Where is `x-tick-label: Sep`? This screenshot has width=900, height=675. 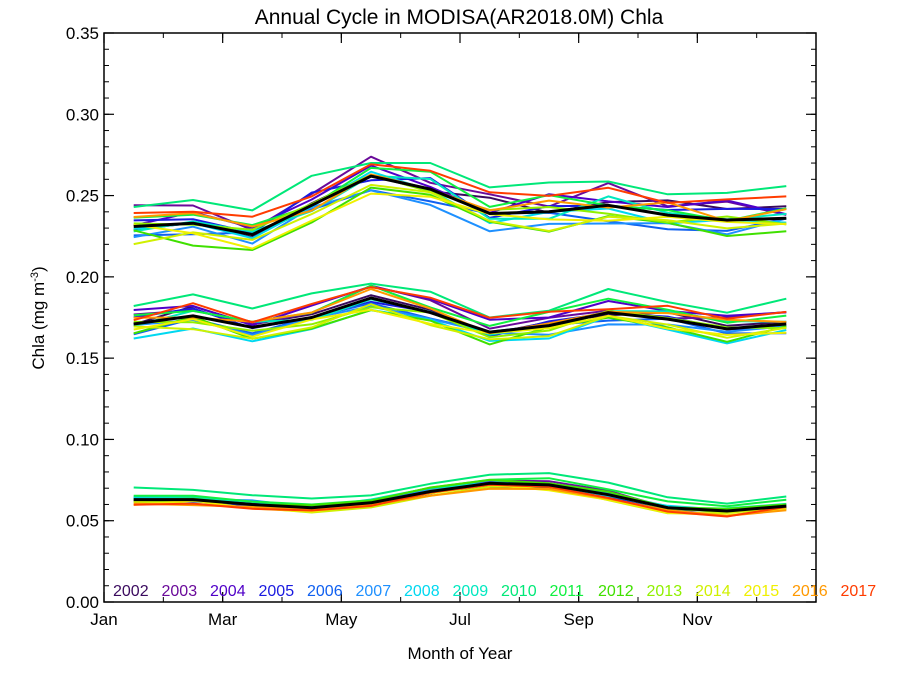
x-tick-label: Sep is located at coordinates (579, 619).